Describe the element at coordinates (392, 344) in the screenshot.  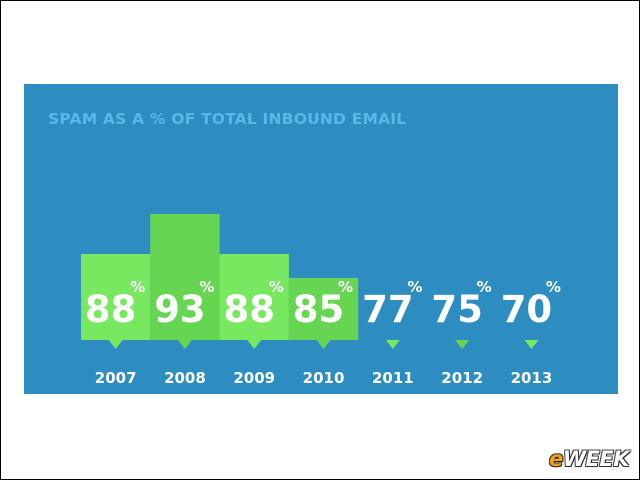
I see `bar-pointer-2011` at that location.